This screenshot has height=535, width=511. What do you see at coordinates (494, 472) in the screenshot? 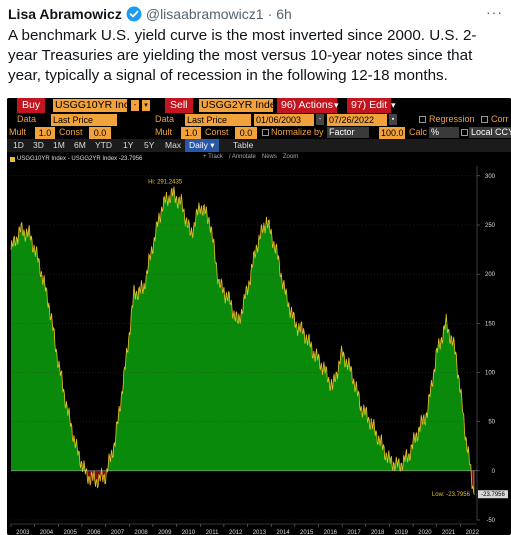
I see `y-tick-label: 0` at bounding box center [494, 472].